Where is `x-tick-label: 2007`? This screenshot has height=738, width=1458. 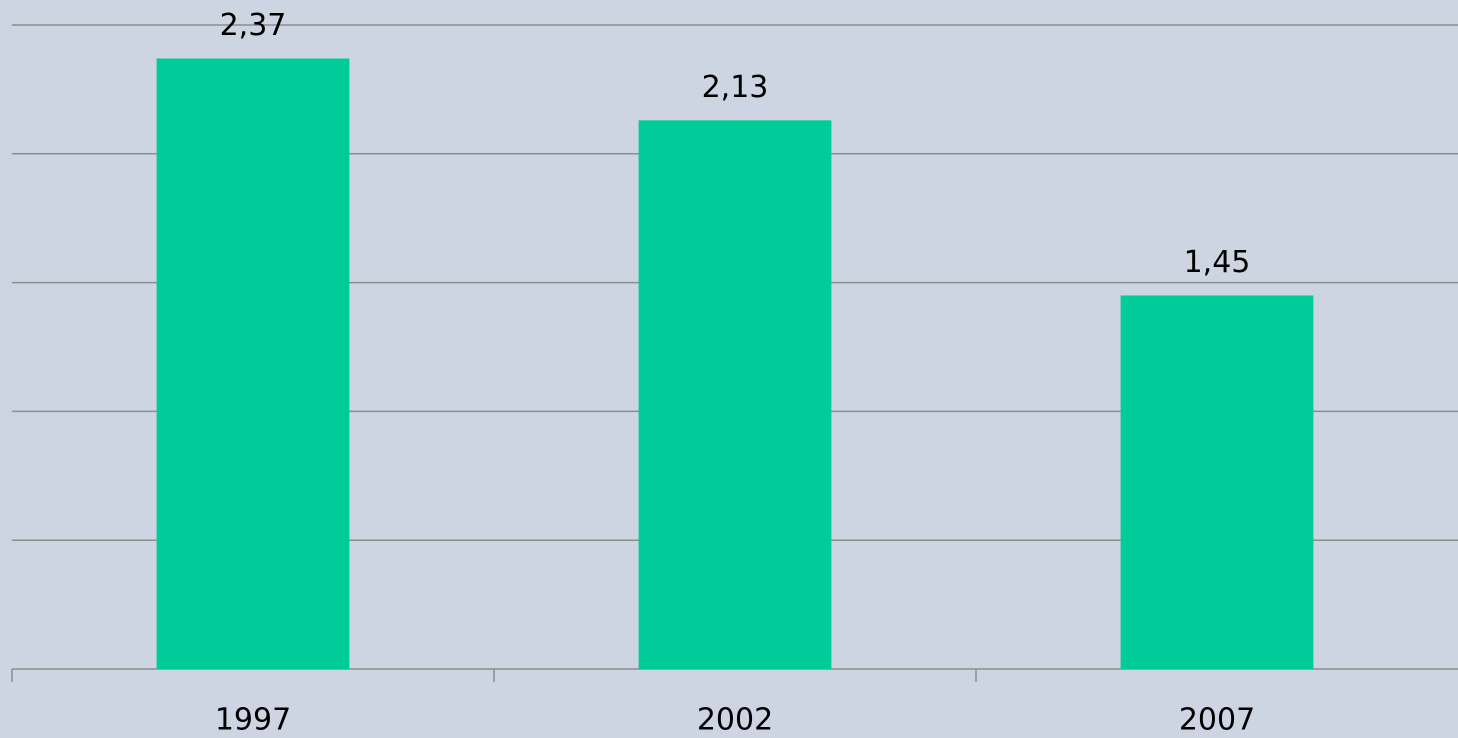 x-tick-label: 2007 is located at coordinates (1217, 720).